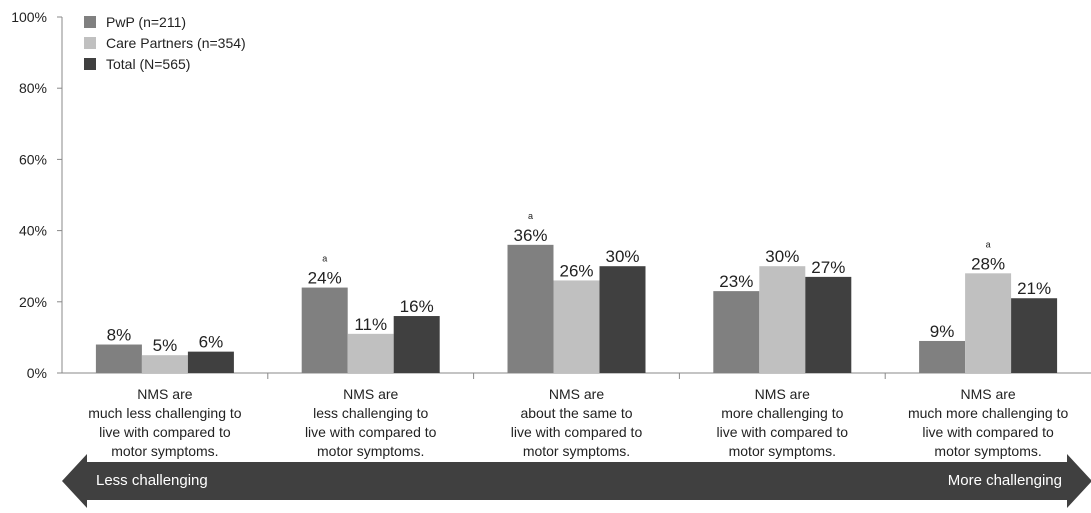 The width and height of the screenshot is (1091, 513). I want to click on y-tick-label: 0%, so click(37, 373).